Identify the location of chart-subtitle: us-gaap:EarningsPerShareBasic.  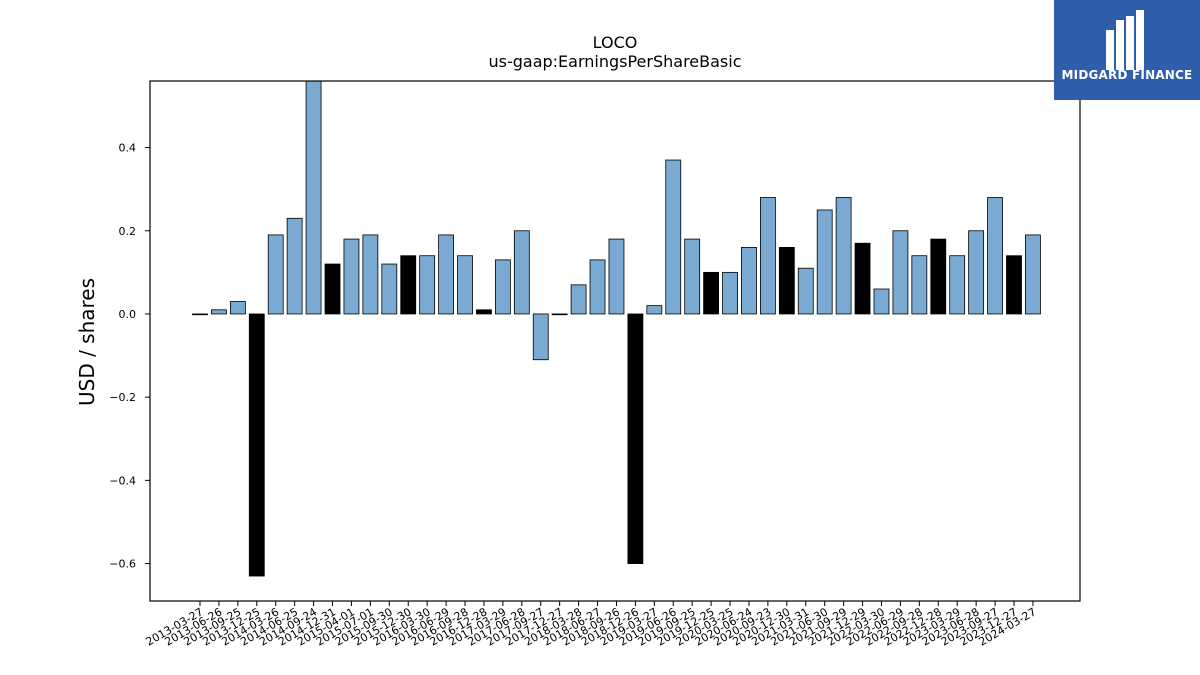
(614, 61).